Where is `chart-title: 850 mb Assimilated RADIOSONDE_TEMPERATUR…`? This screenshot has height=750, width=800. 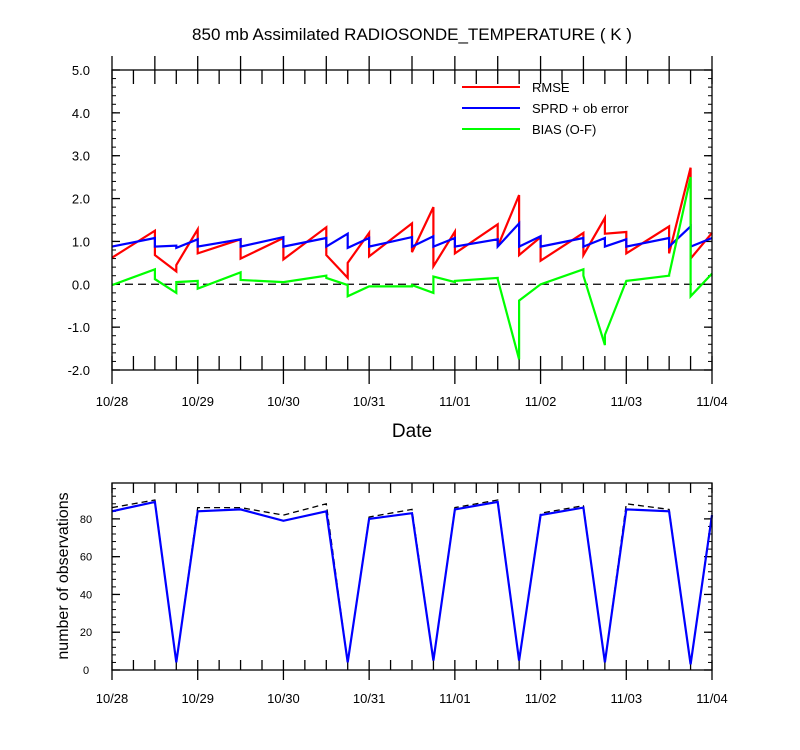 chart-title: 850 mb Assimilated RADIOSONDE_TEMPERATUR… is located at coordinates (412, 34).